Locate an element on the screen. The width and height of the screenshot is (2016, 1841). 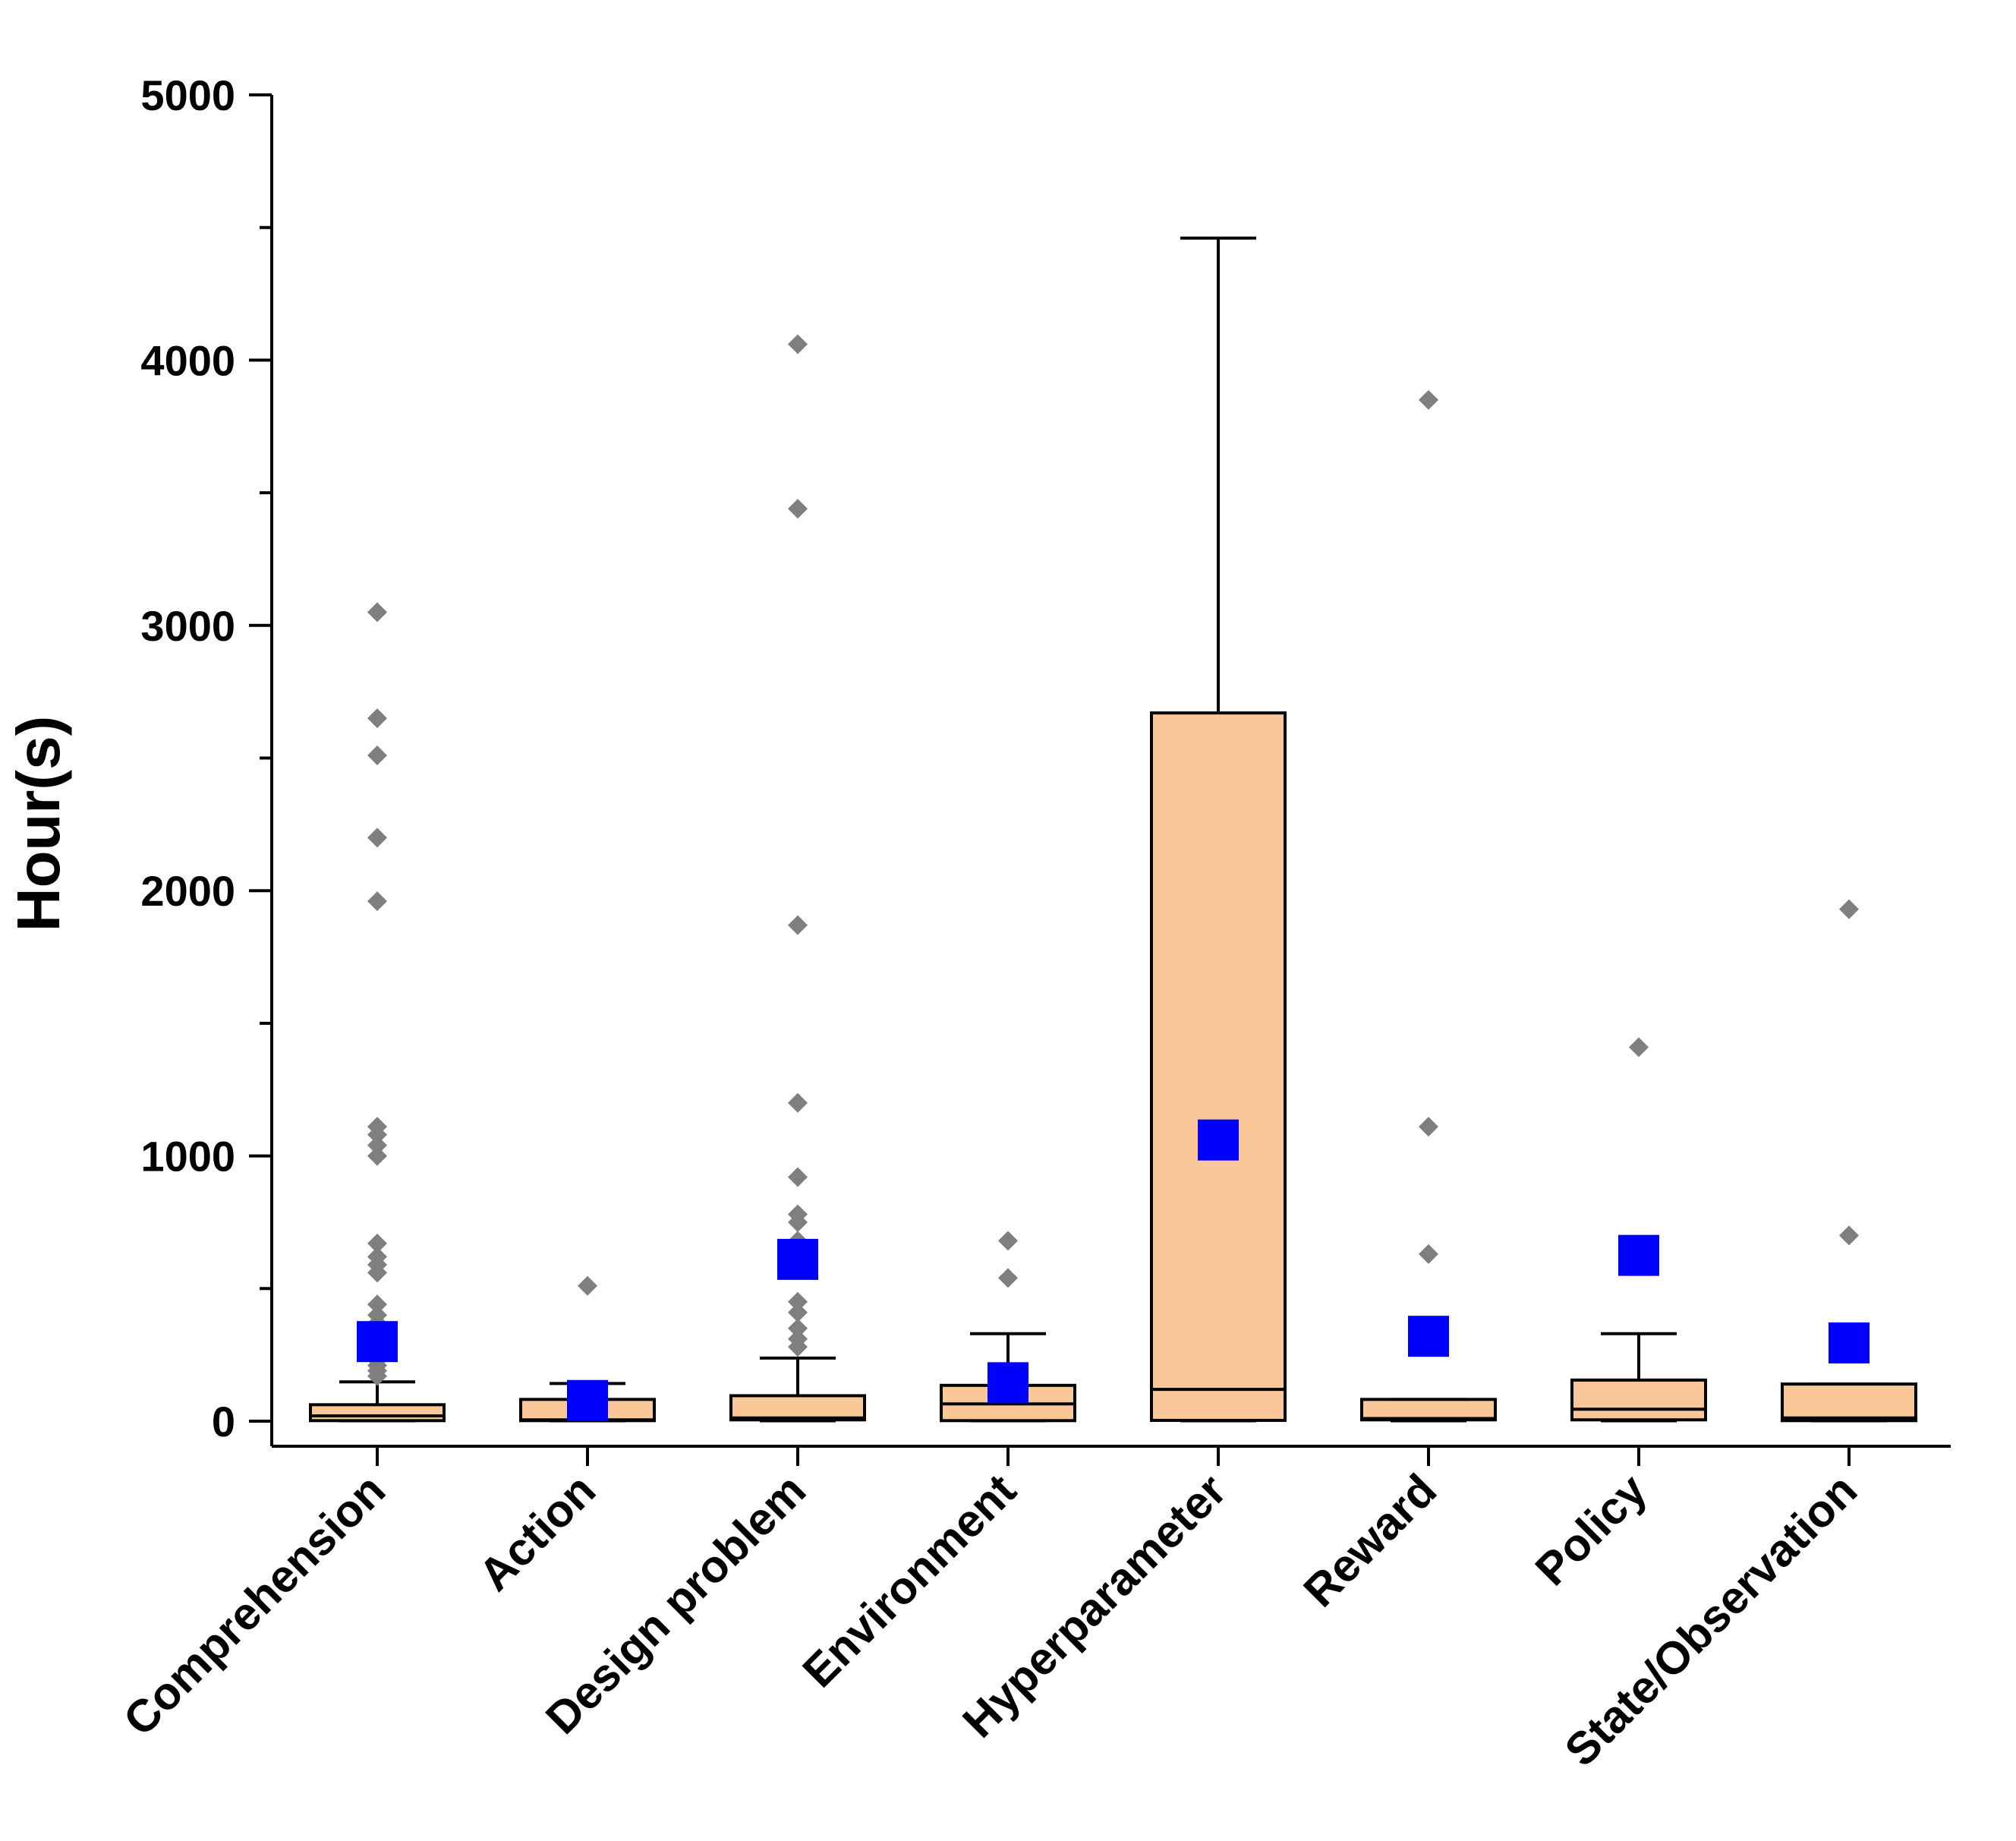
y-tick-label: 3000 is located at coordinates (187, 626).